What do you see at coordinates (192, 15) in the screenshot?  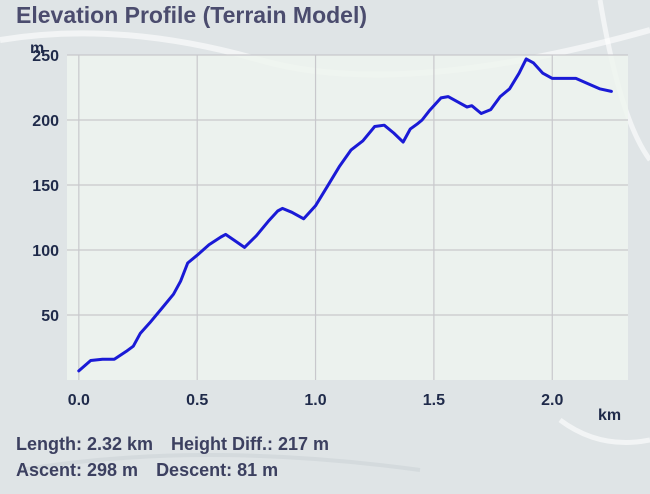 I see `chart-title: Elevation Profile (Terrain Model)` at bounding box center [192, 15].